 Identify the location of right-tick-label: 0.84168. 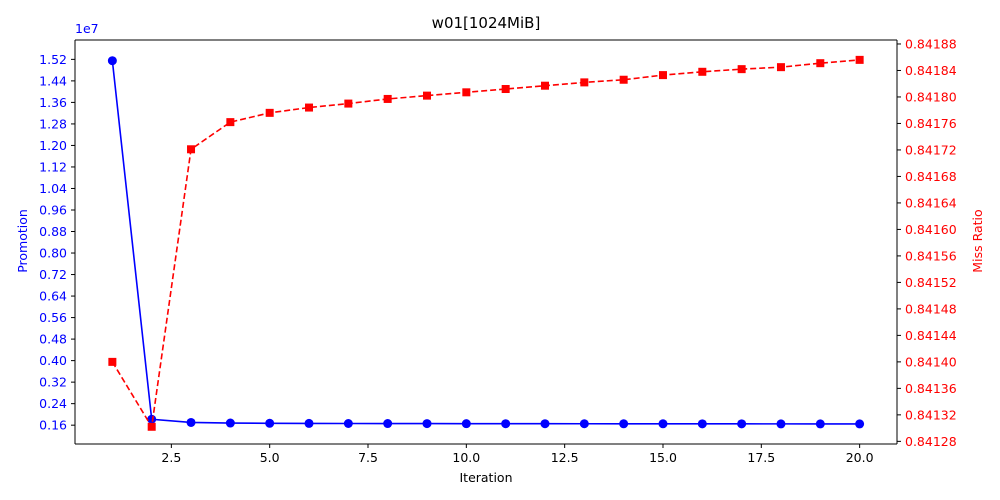
(931, 176).